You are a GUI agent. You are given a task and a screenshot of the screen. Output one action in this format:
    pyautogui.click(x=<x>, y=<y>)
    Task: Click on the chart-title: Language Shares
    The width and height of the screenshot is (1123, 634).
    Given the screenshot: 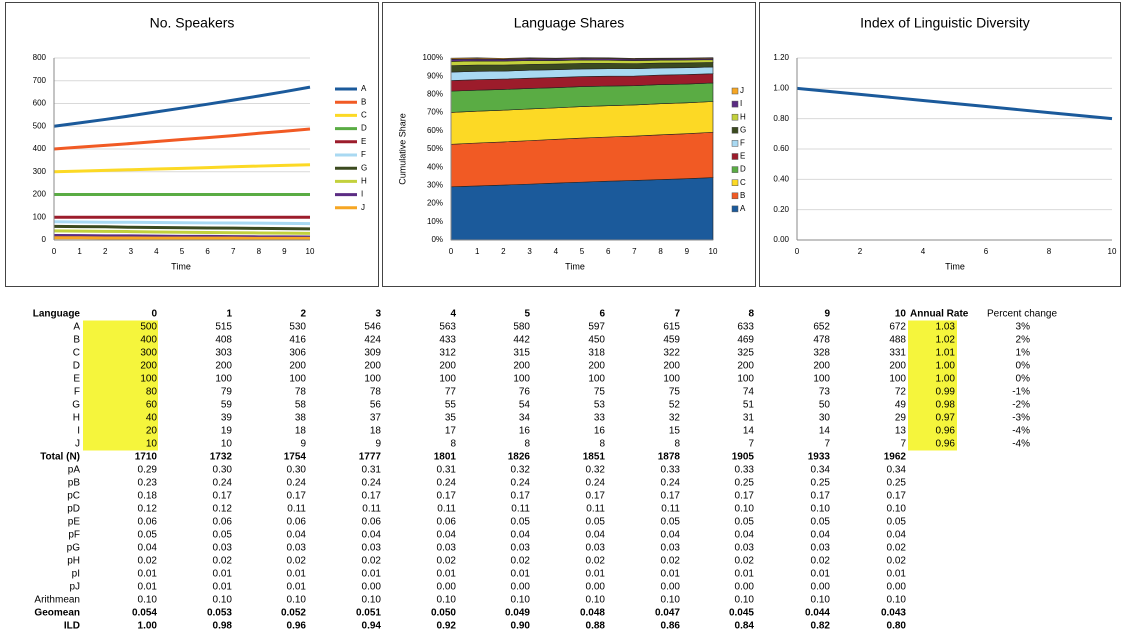 What is the action you would take?
    pyautogui.click(x=569, y=23)
    